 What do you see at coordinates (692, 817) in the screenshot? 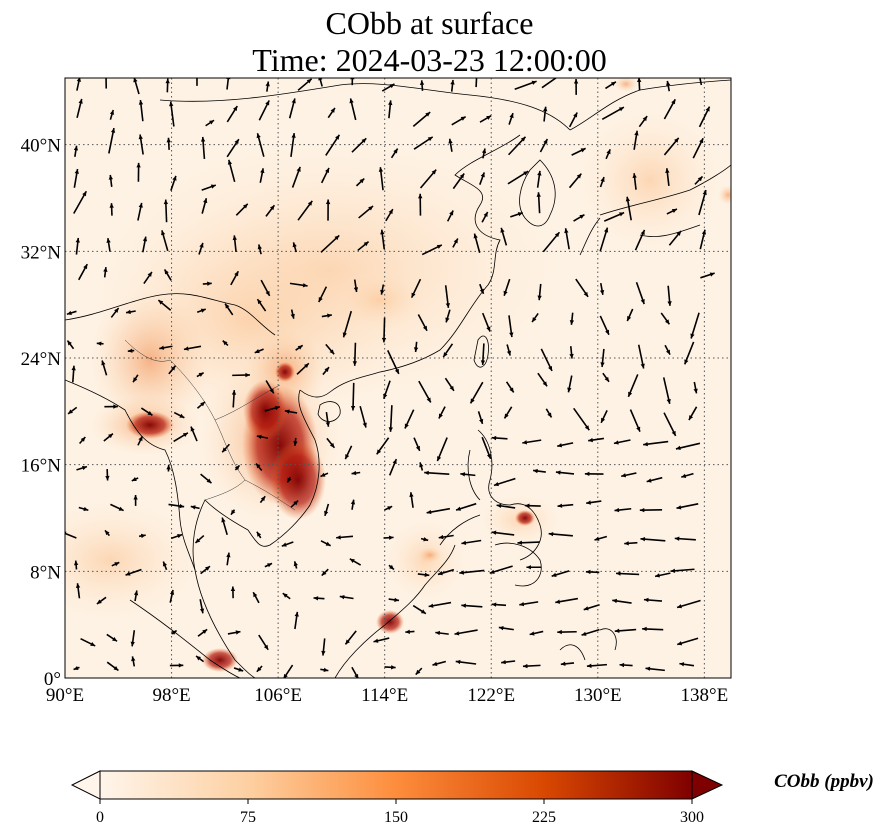
I see `colorbar-tick-label: 300` at bounding box center [692, 817].